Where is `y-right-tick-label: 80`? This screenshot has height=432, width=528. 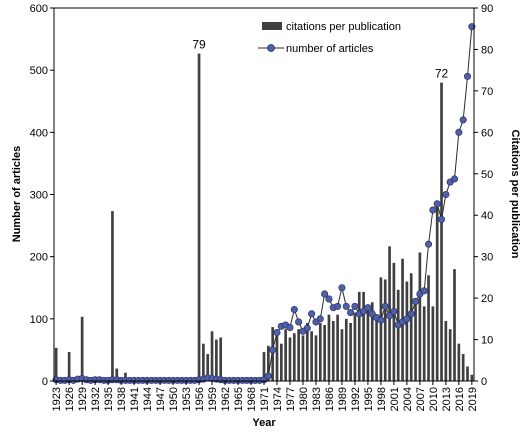
y-right-tick-label: 80 is located at coordinates (487, 50).